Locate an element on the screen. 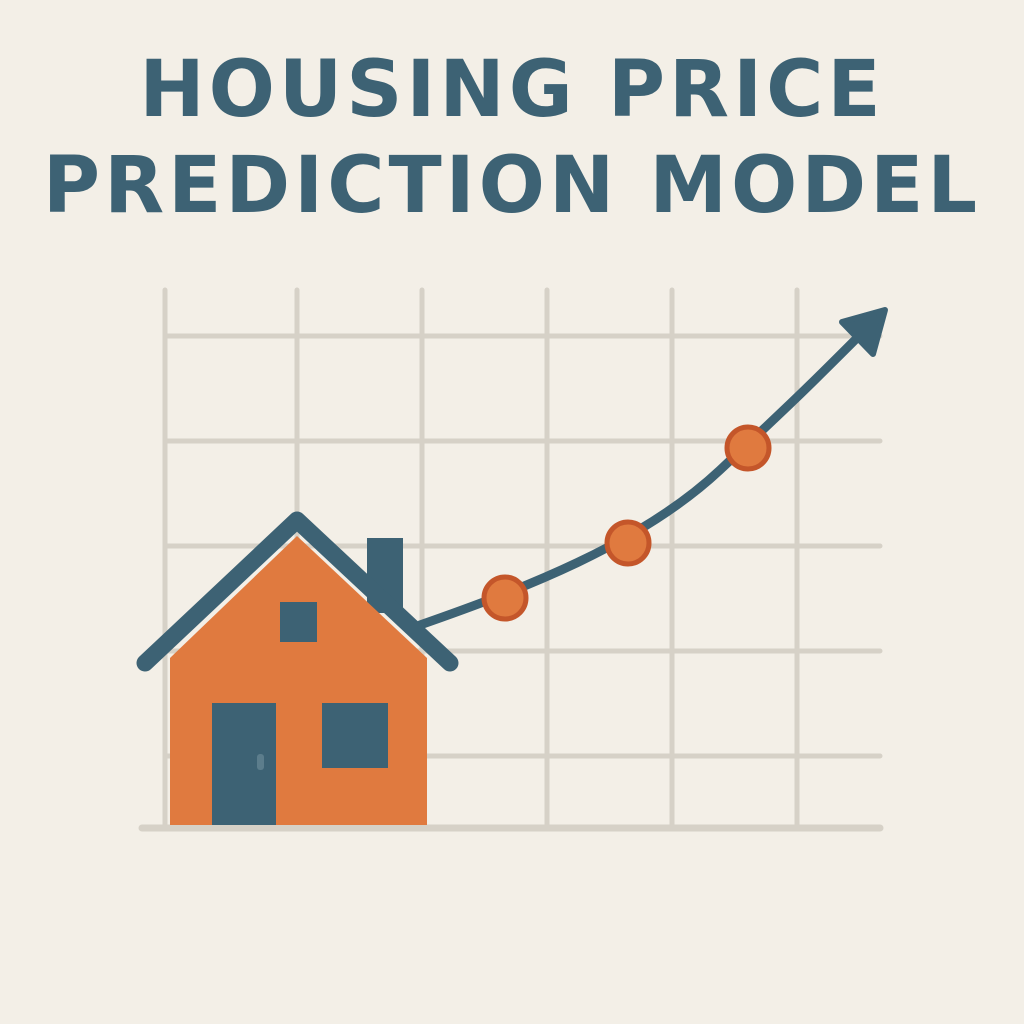  house-window is located at coordinates (355, 735).